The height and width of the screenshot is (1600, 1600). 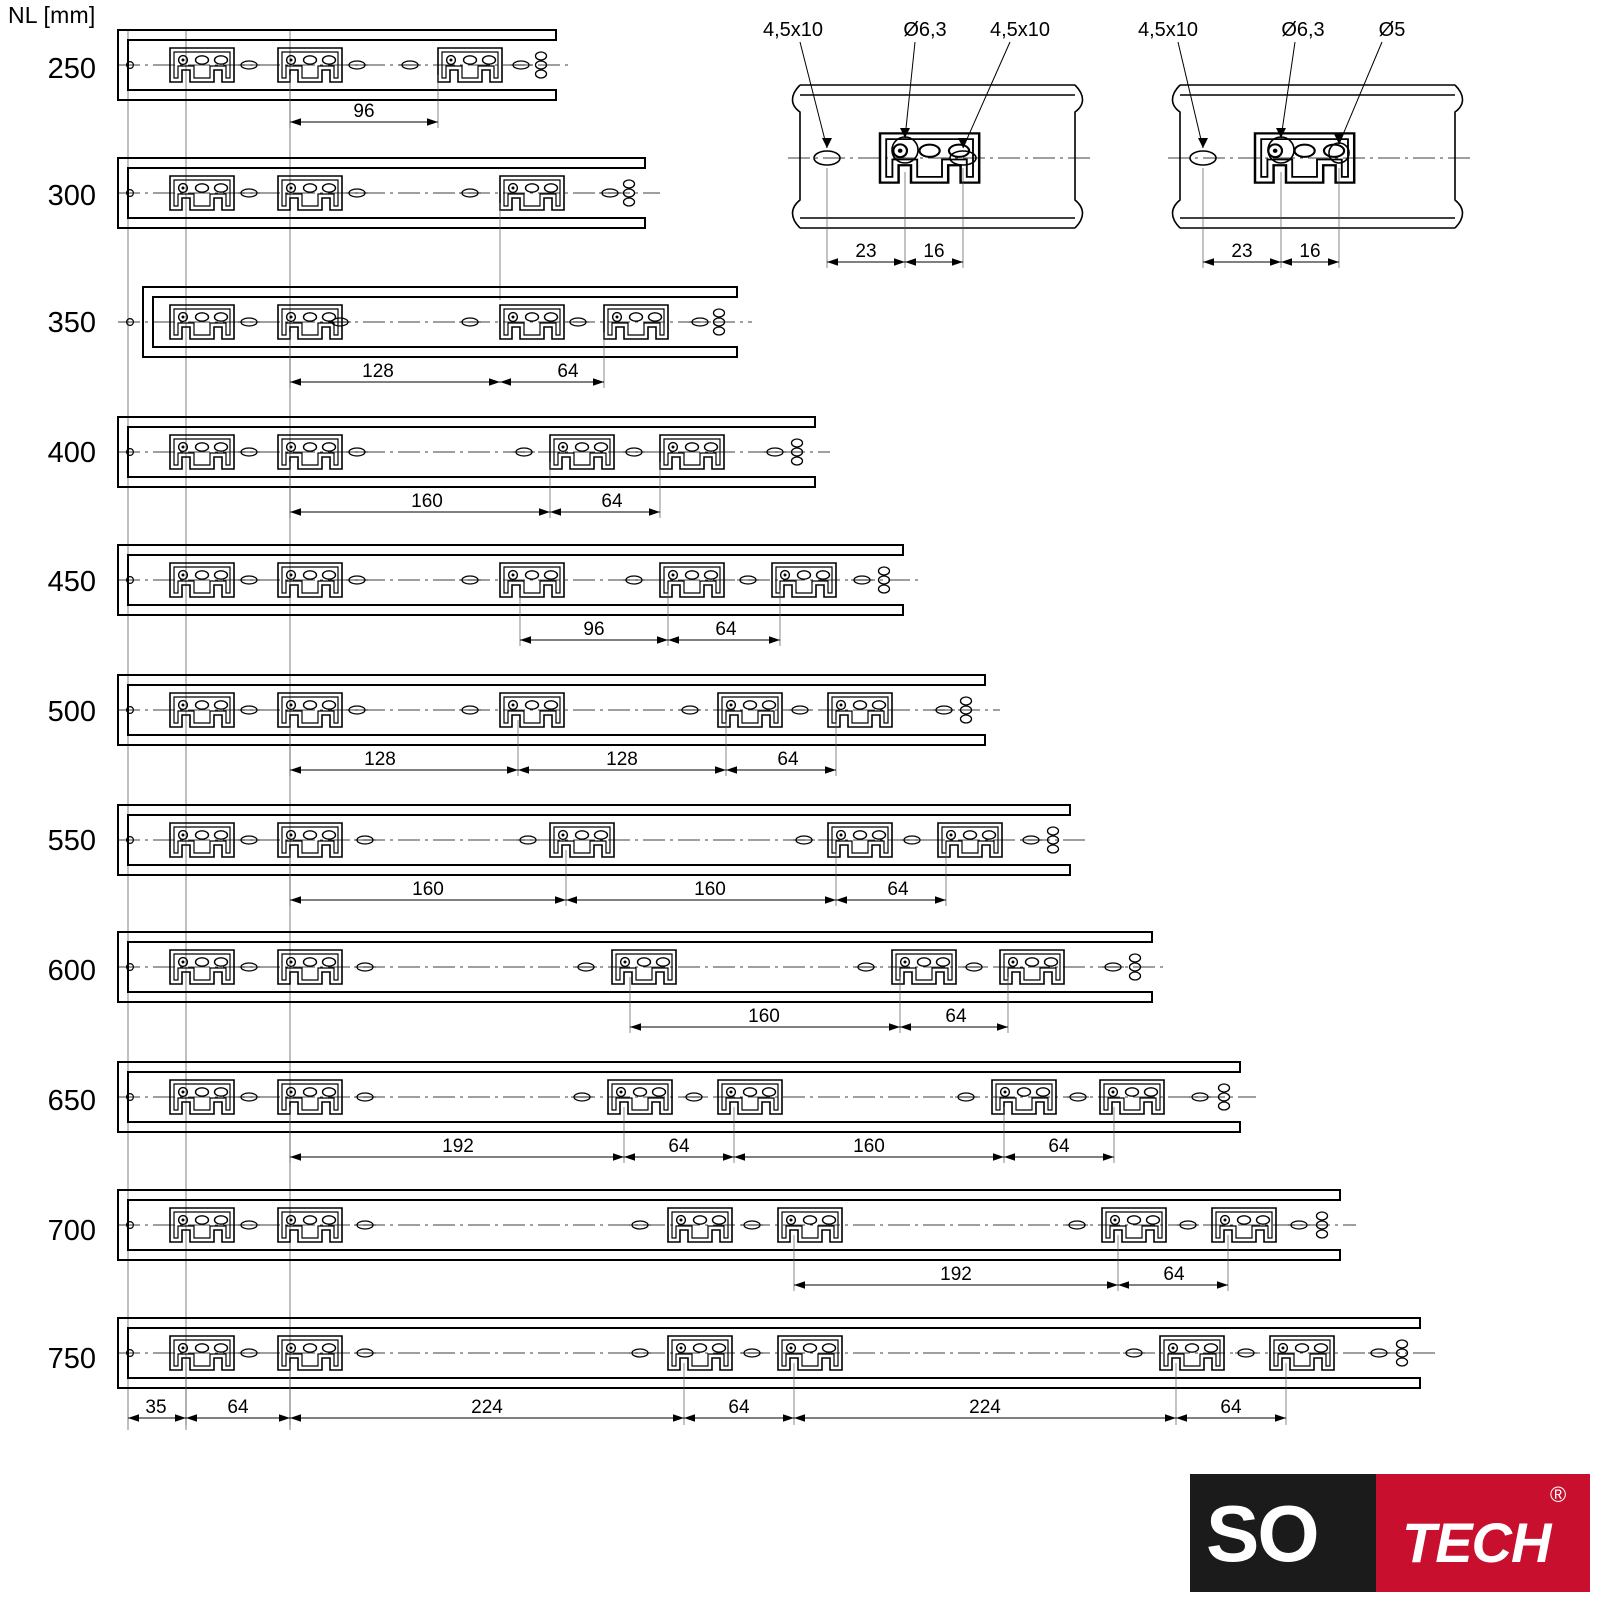 I want to click on dim-650-2: 160, so click(x=869, y=1146).